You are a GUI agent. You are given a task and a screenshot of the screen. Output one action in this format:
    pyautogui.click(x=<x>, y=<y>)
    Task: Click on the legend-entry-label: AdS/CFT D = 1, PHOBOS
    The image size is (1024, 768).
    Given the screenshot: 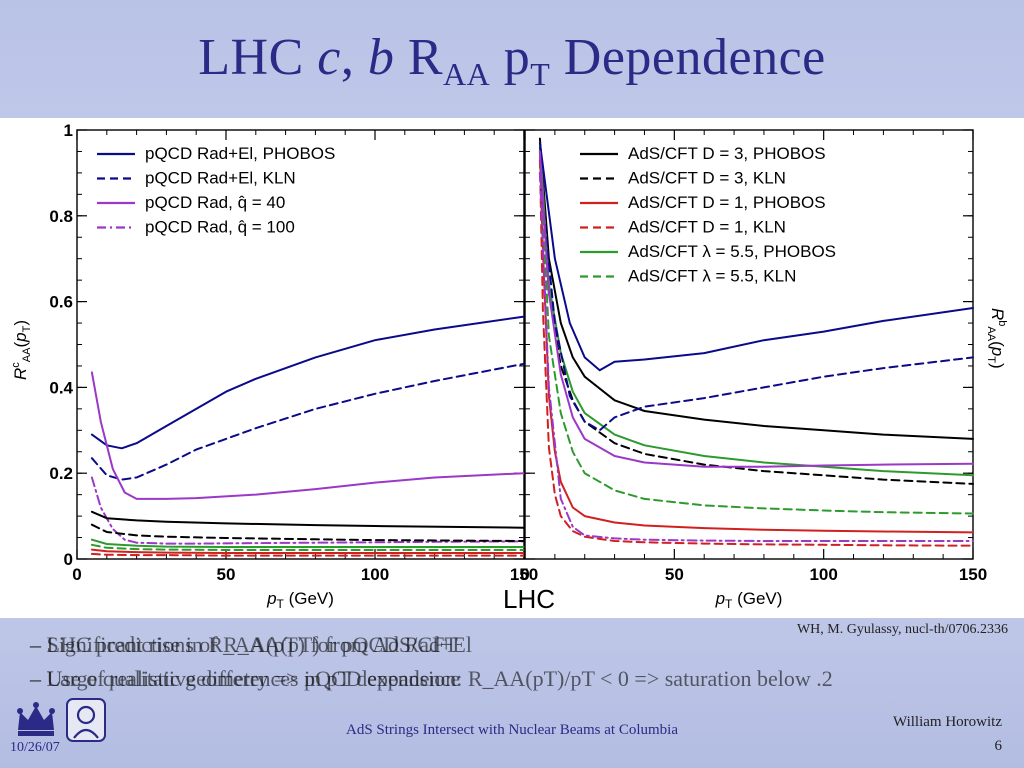 What is the action you would take?
    pyautogui.click(x=727, y=202)
    